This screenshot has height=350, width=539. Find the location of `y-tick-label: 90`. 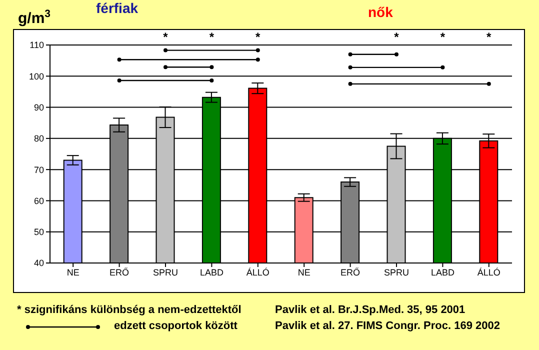

y-tick-label: 90 is located at coordinates (39, 107).